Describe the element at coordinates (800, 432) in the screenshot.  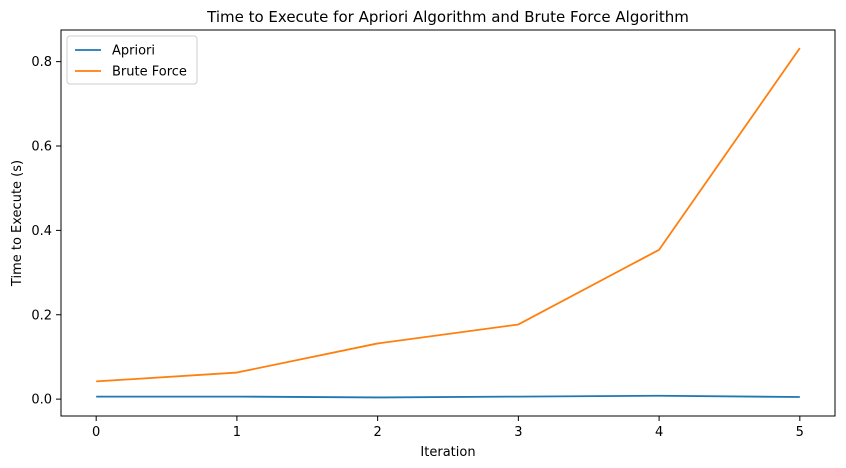
I see `x-tick-label: 5` at that location.